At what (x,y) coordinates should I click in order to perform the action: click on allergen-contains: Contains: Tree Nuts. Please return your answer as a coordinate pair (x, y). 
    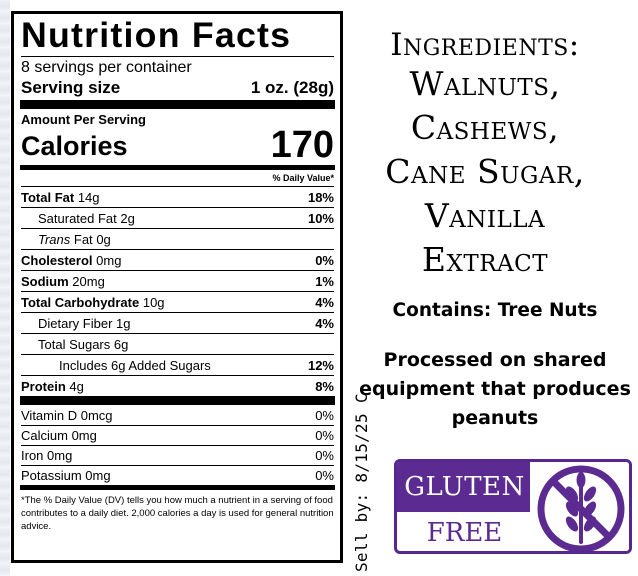
    Looking at the image, I should click on (495, 310).